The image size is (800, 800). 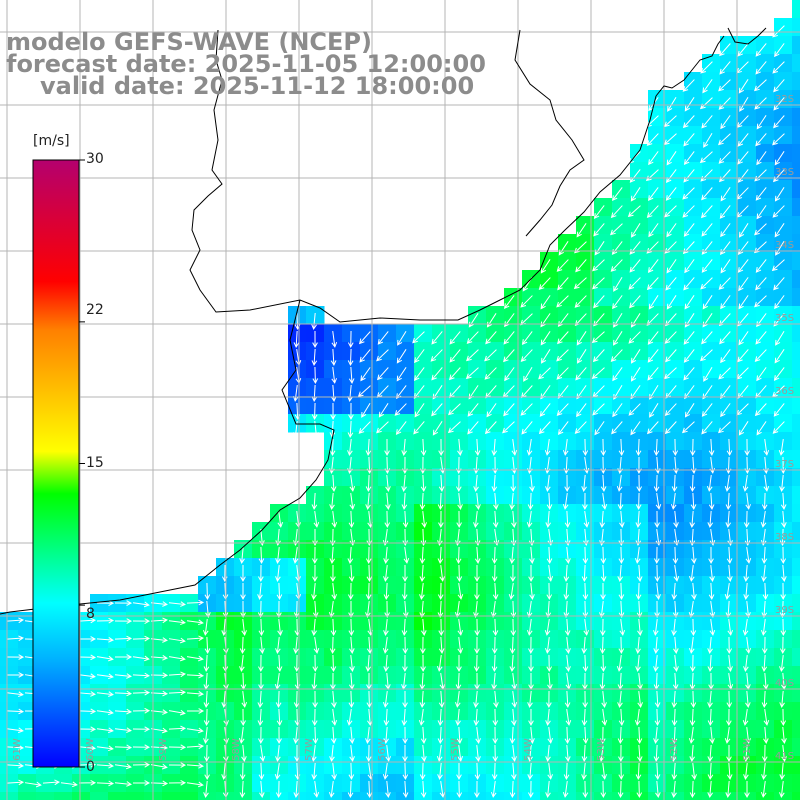 I want to click on lat-label: 41S, so click(x=785, y=756).